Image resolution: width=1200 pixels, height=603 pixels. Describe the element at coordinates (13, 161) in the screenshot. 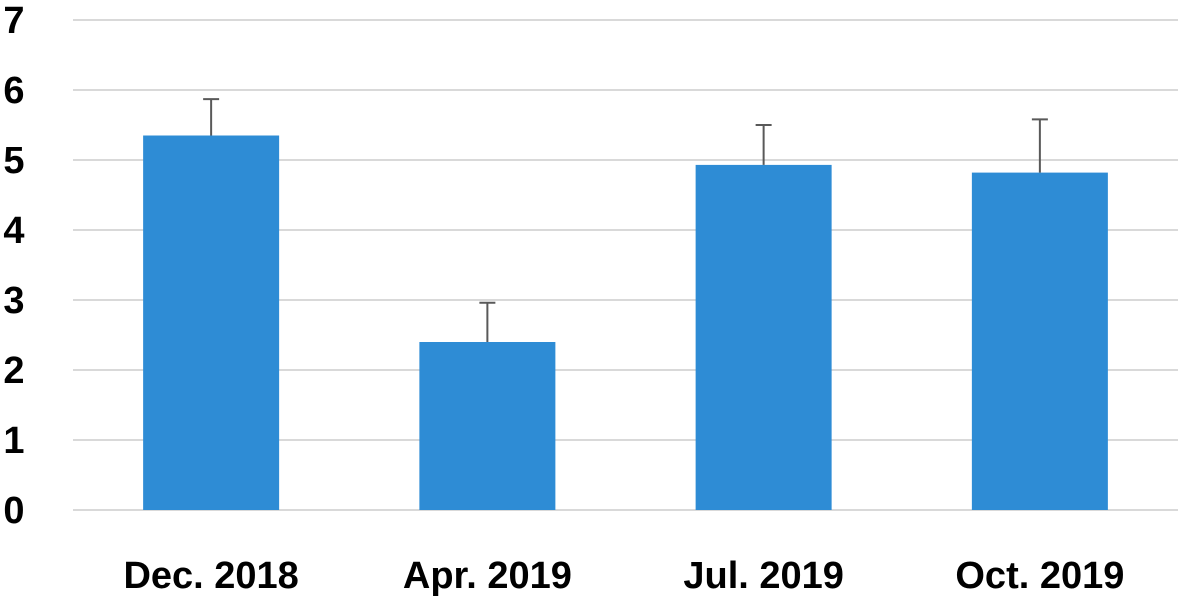

I see `y-tick-label-5: 5` at that location.